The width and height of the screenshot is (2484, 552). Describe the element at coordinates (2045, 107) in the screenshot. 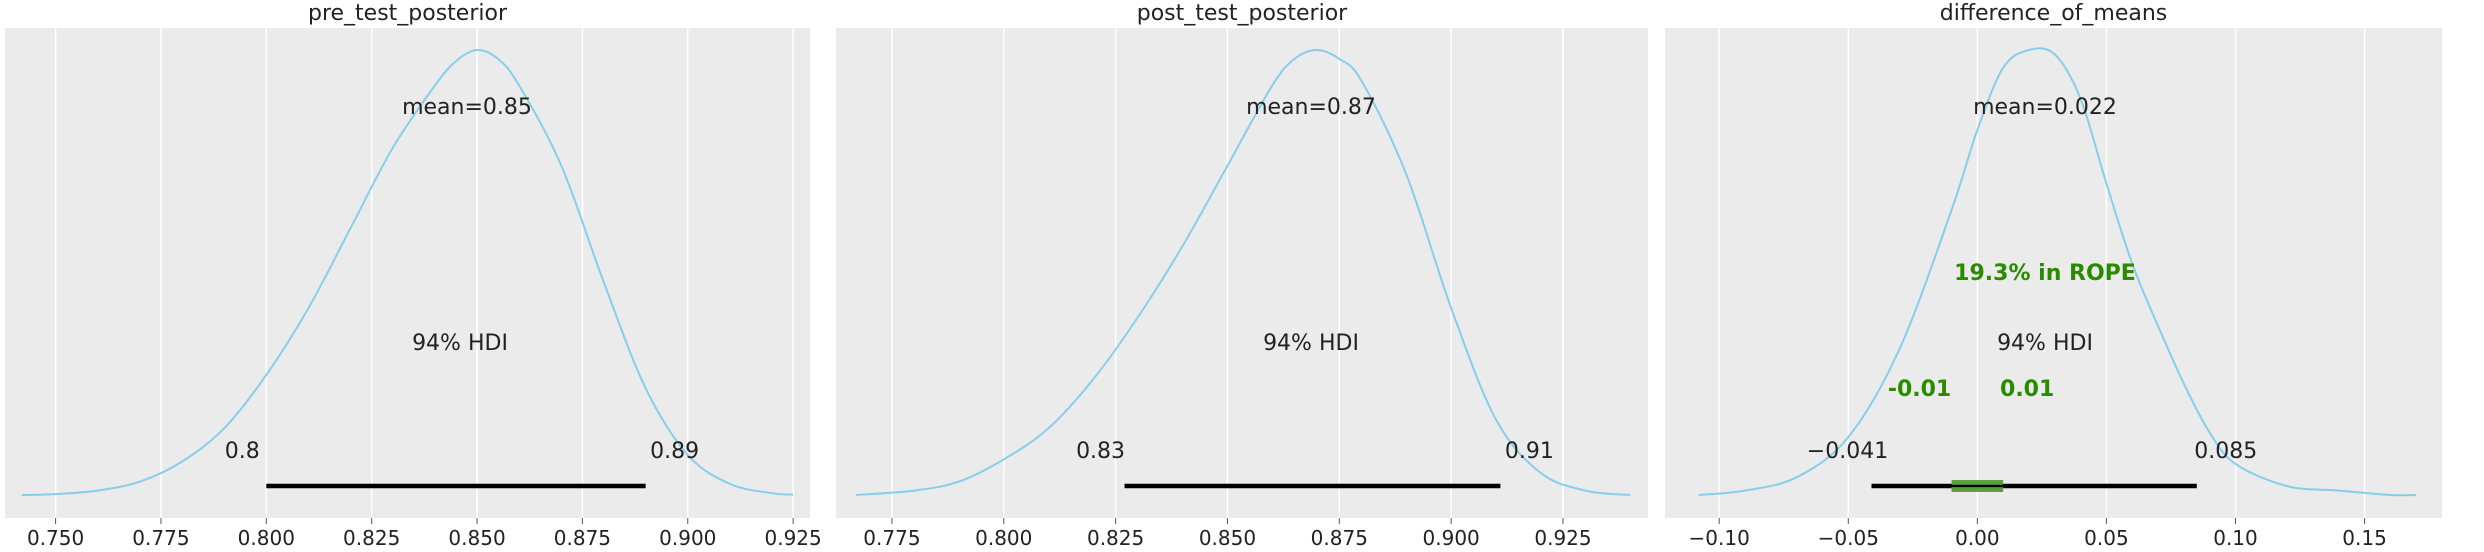

I see `mean-label: mean=0.022` at that location.